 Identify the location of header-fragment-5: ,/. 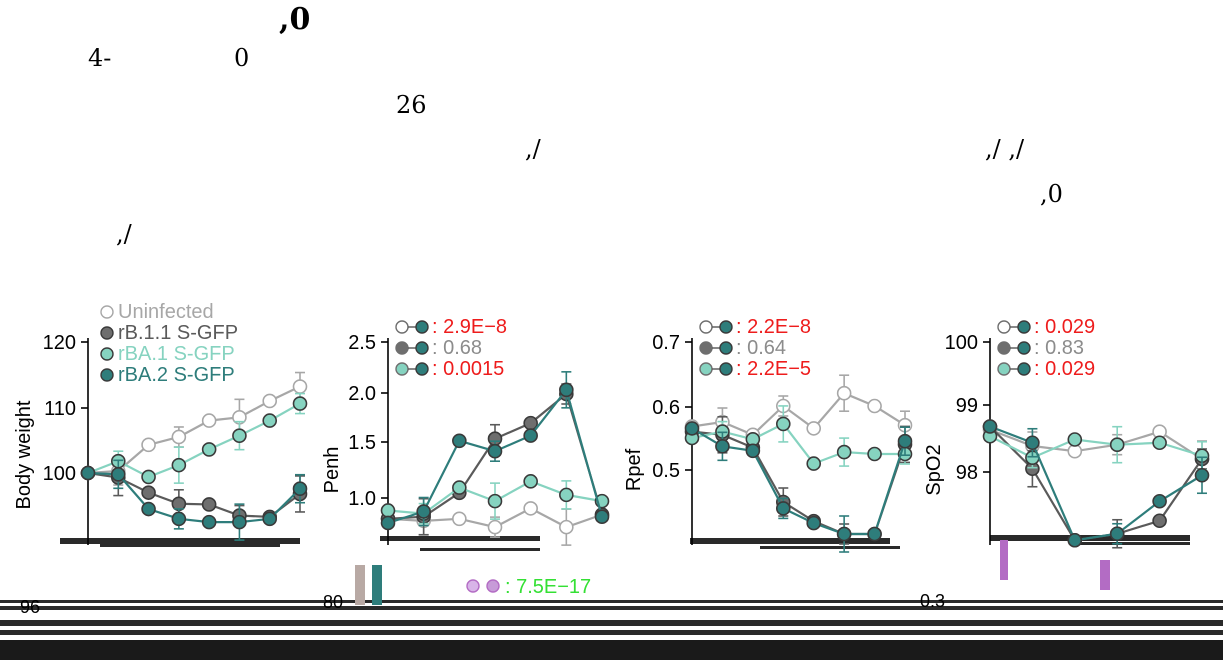
(533, 149).